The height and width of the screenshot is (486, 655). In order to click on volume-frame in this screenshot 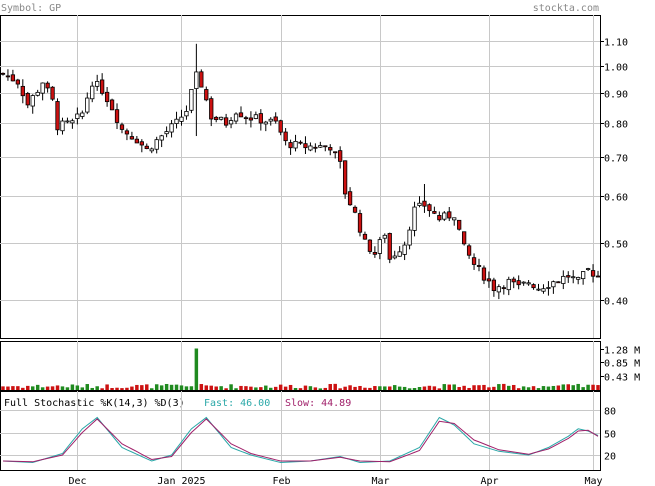, I will do `click(300, 366)`.